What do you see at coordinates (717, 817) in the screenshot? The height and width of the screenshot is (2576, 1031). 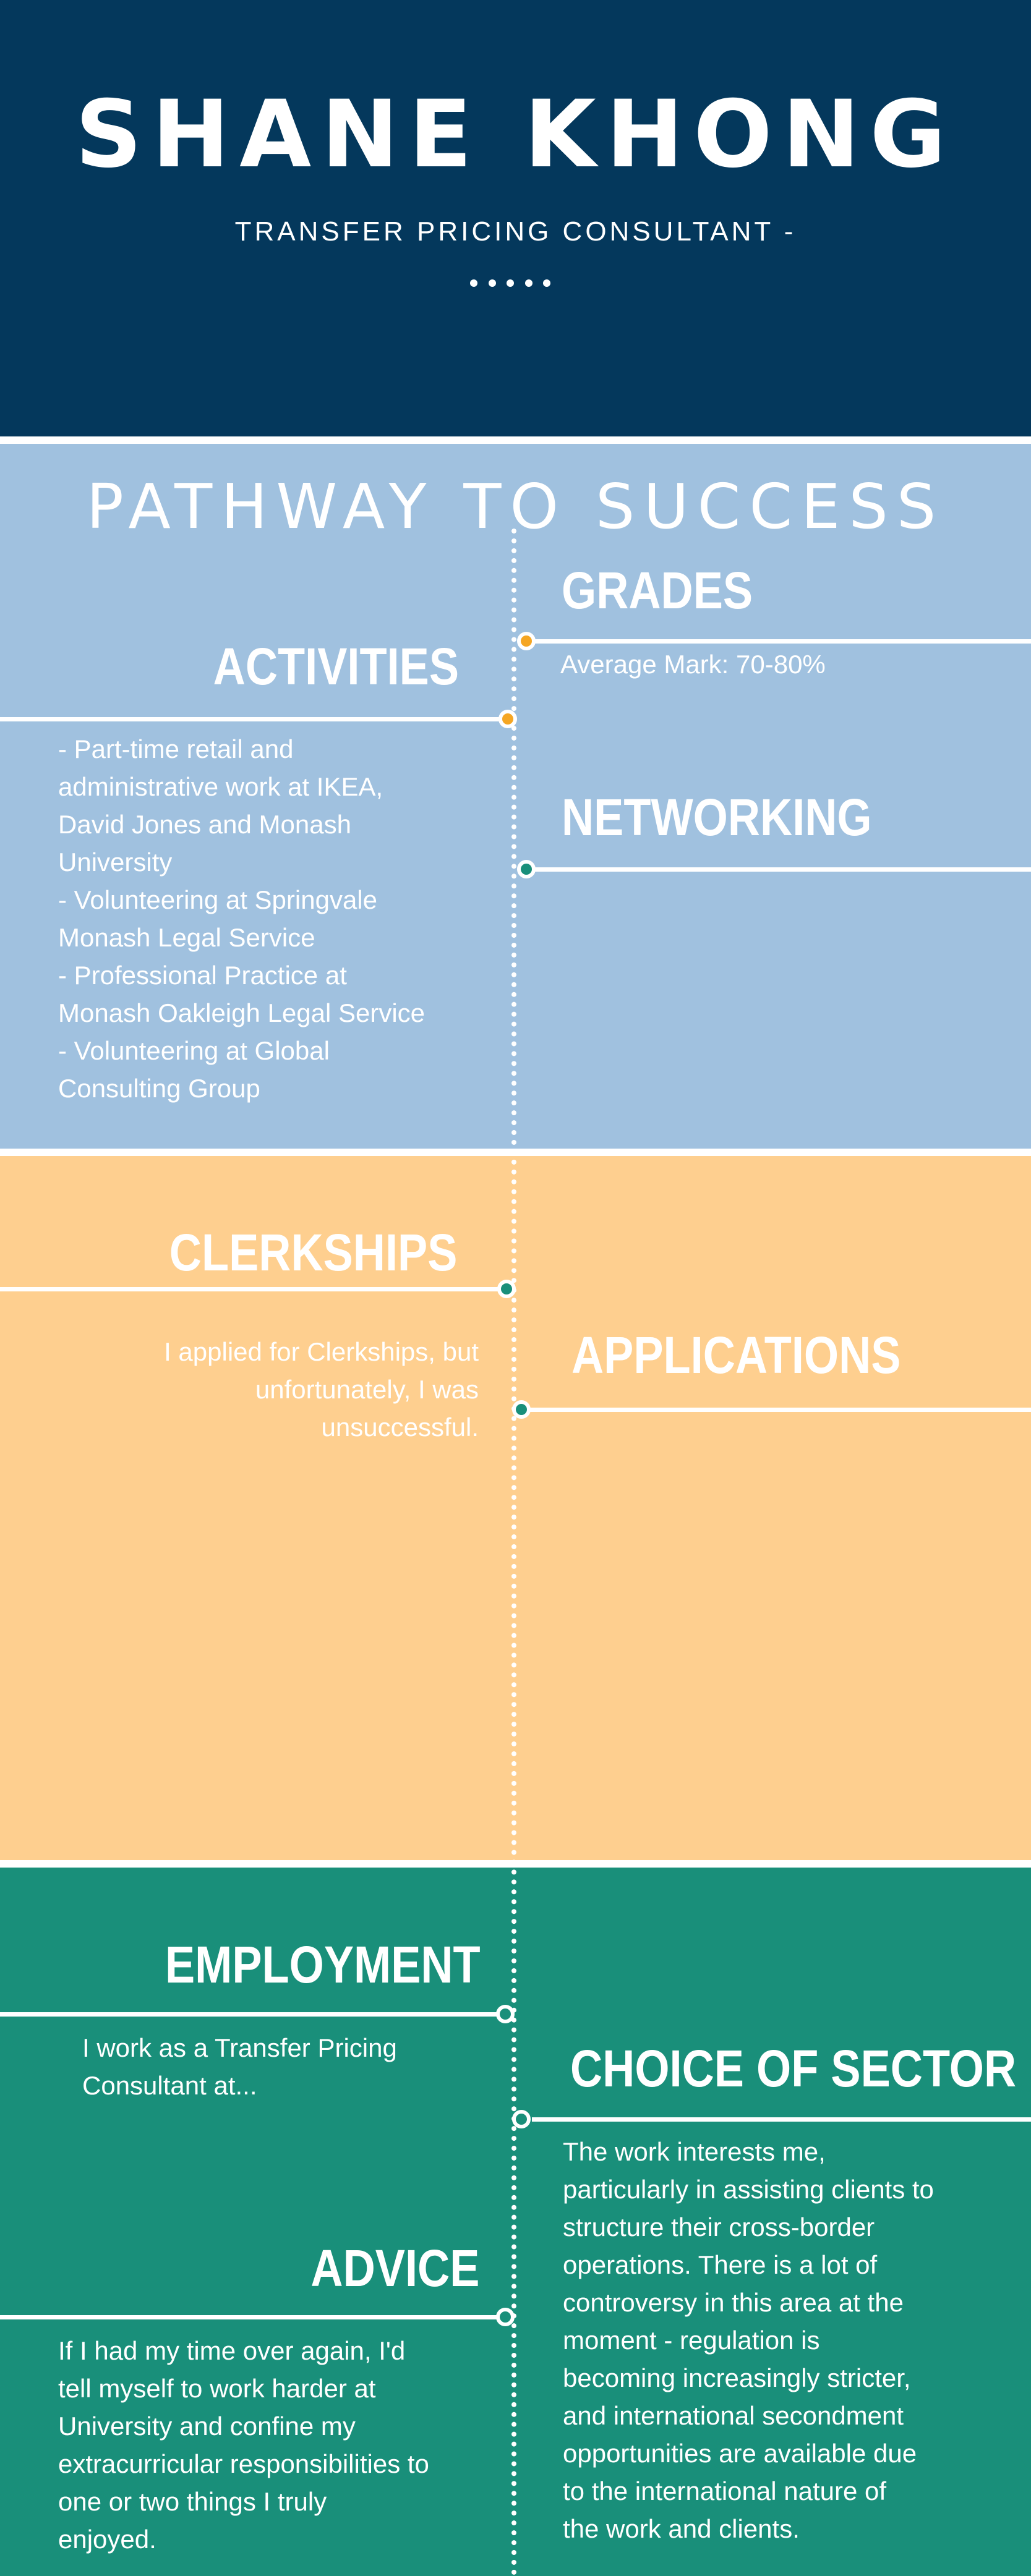 I see `networking-heading: NETWORKING` at bounding box center [717, 817].